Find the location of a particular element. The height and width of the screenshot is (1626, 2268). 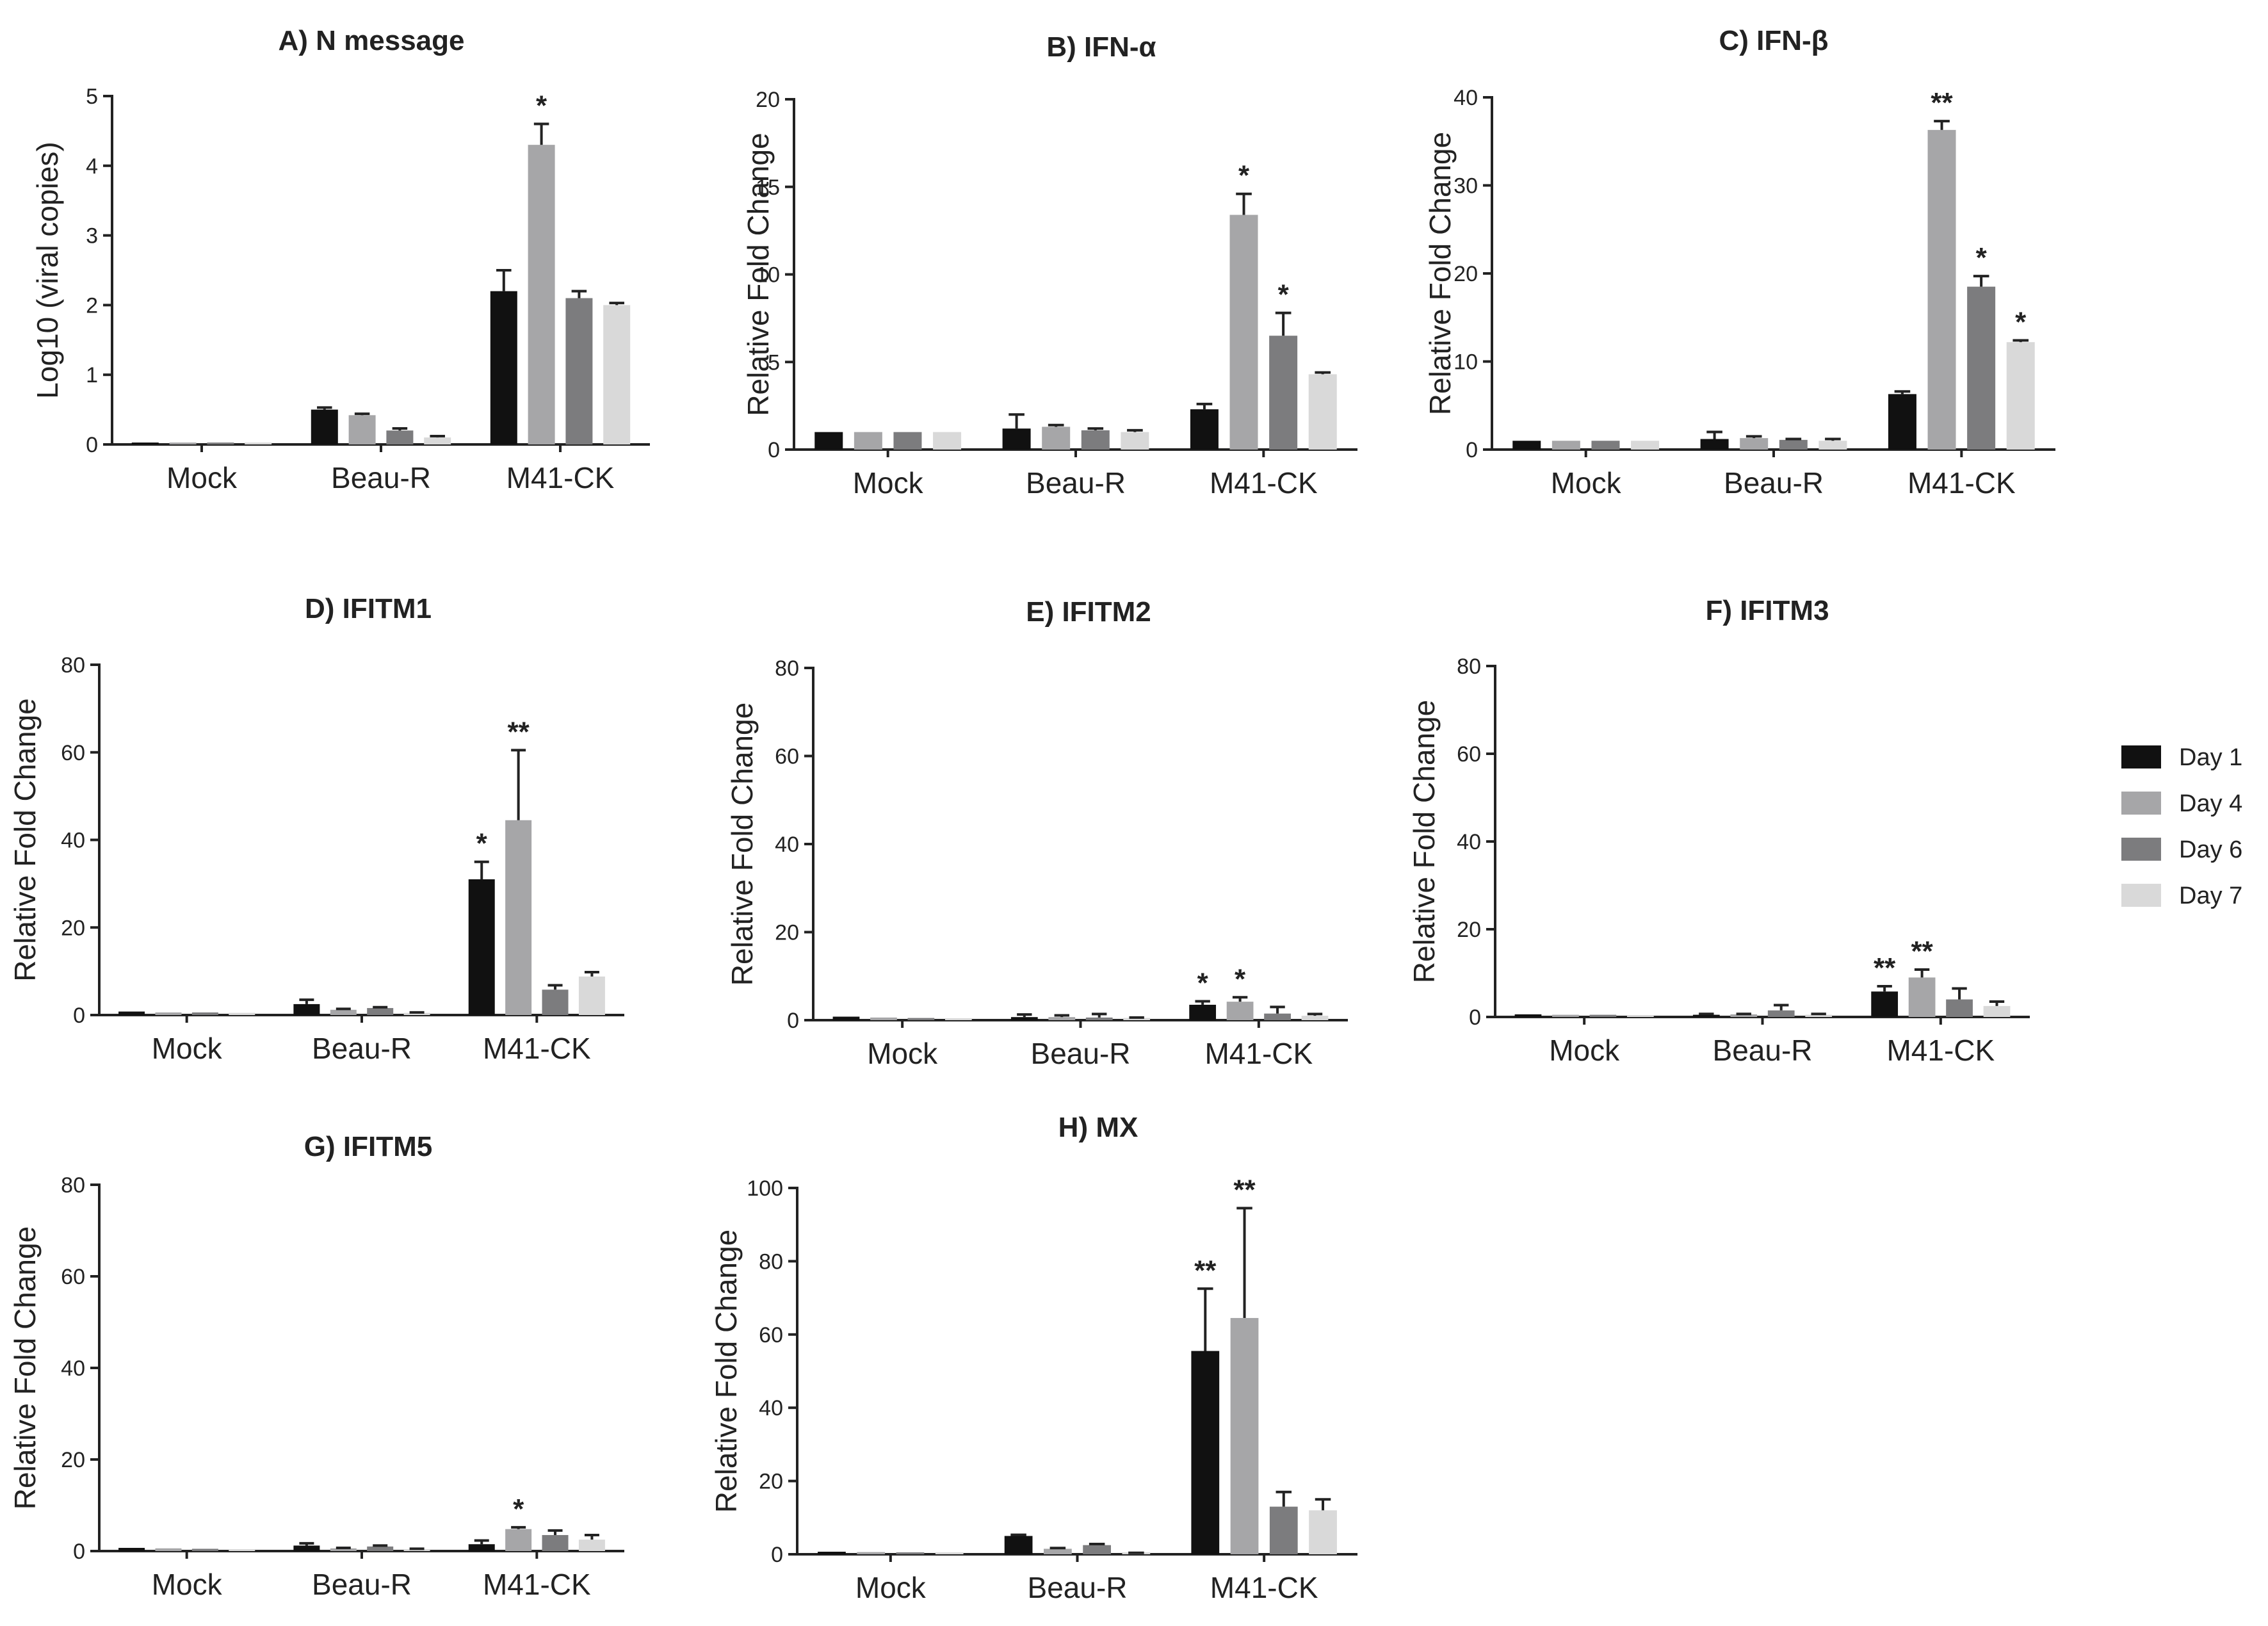

y-tick-label: 40 is located at coordinates (1469, 842).